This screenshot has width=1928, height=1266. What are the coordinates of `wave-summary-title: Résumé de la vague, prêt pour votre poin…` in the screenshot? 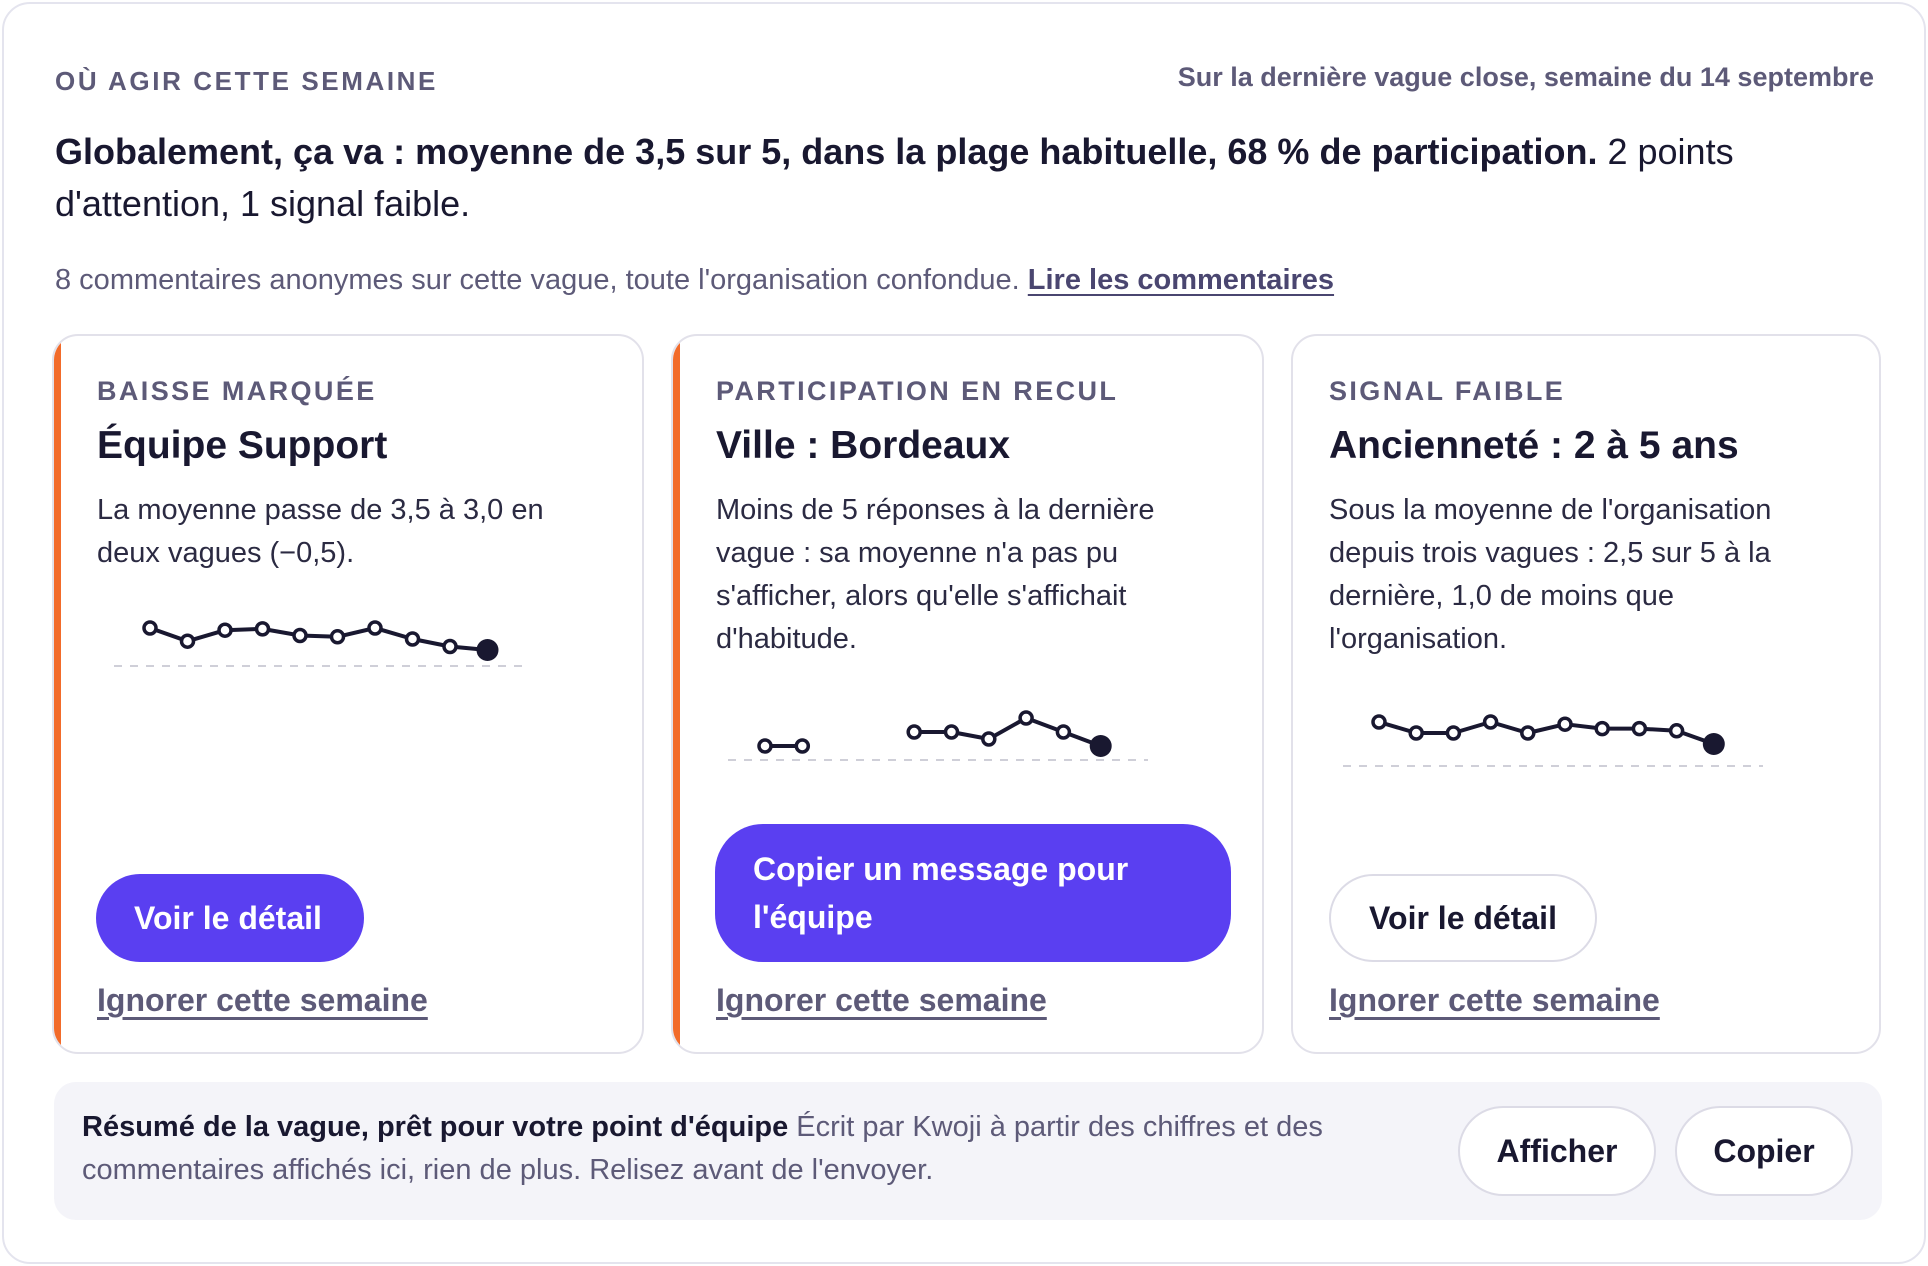 It's located at (435, 1127).